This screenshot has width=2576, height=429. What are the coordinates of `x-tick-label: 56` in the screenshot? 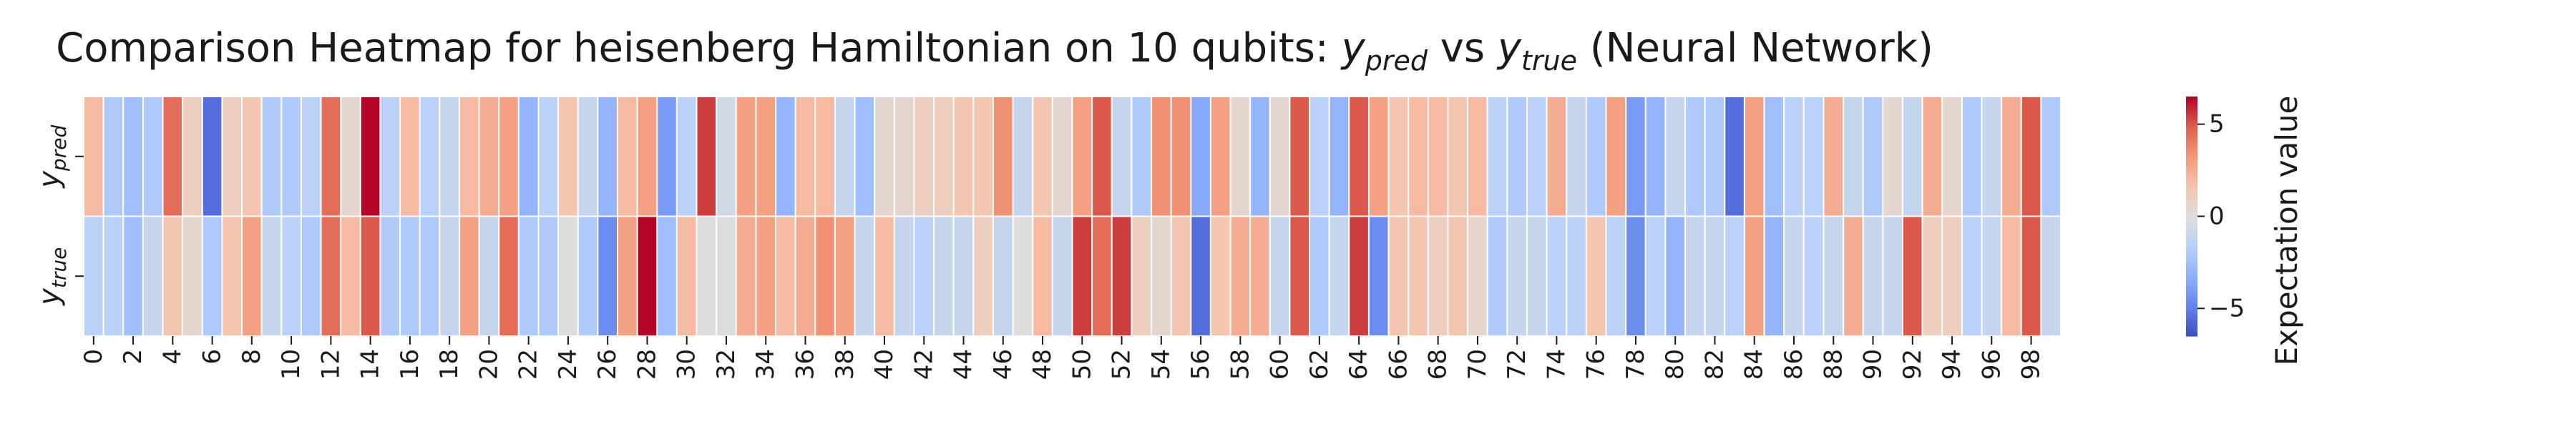 It's located at (1200, 364).